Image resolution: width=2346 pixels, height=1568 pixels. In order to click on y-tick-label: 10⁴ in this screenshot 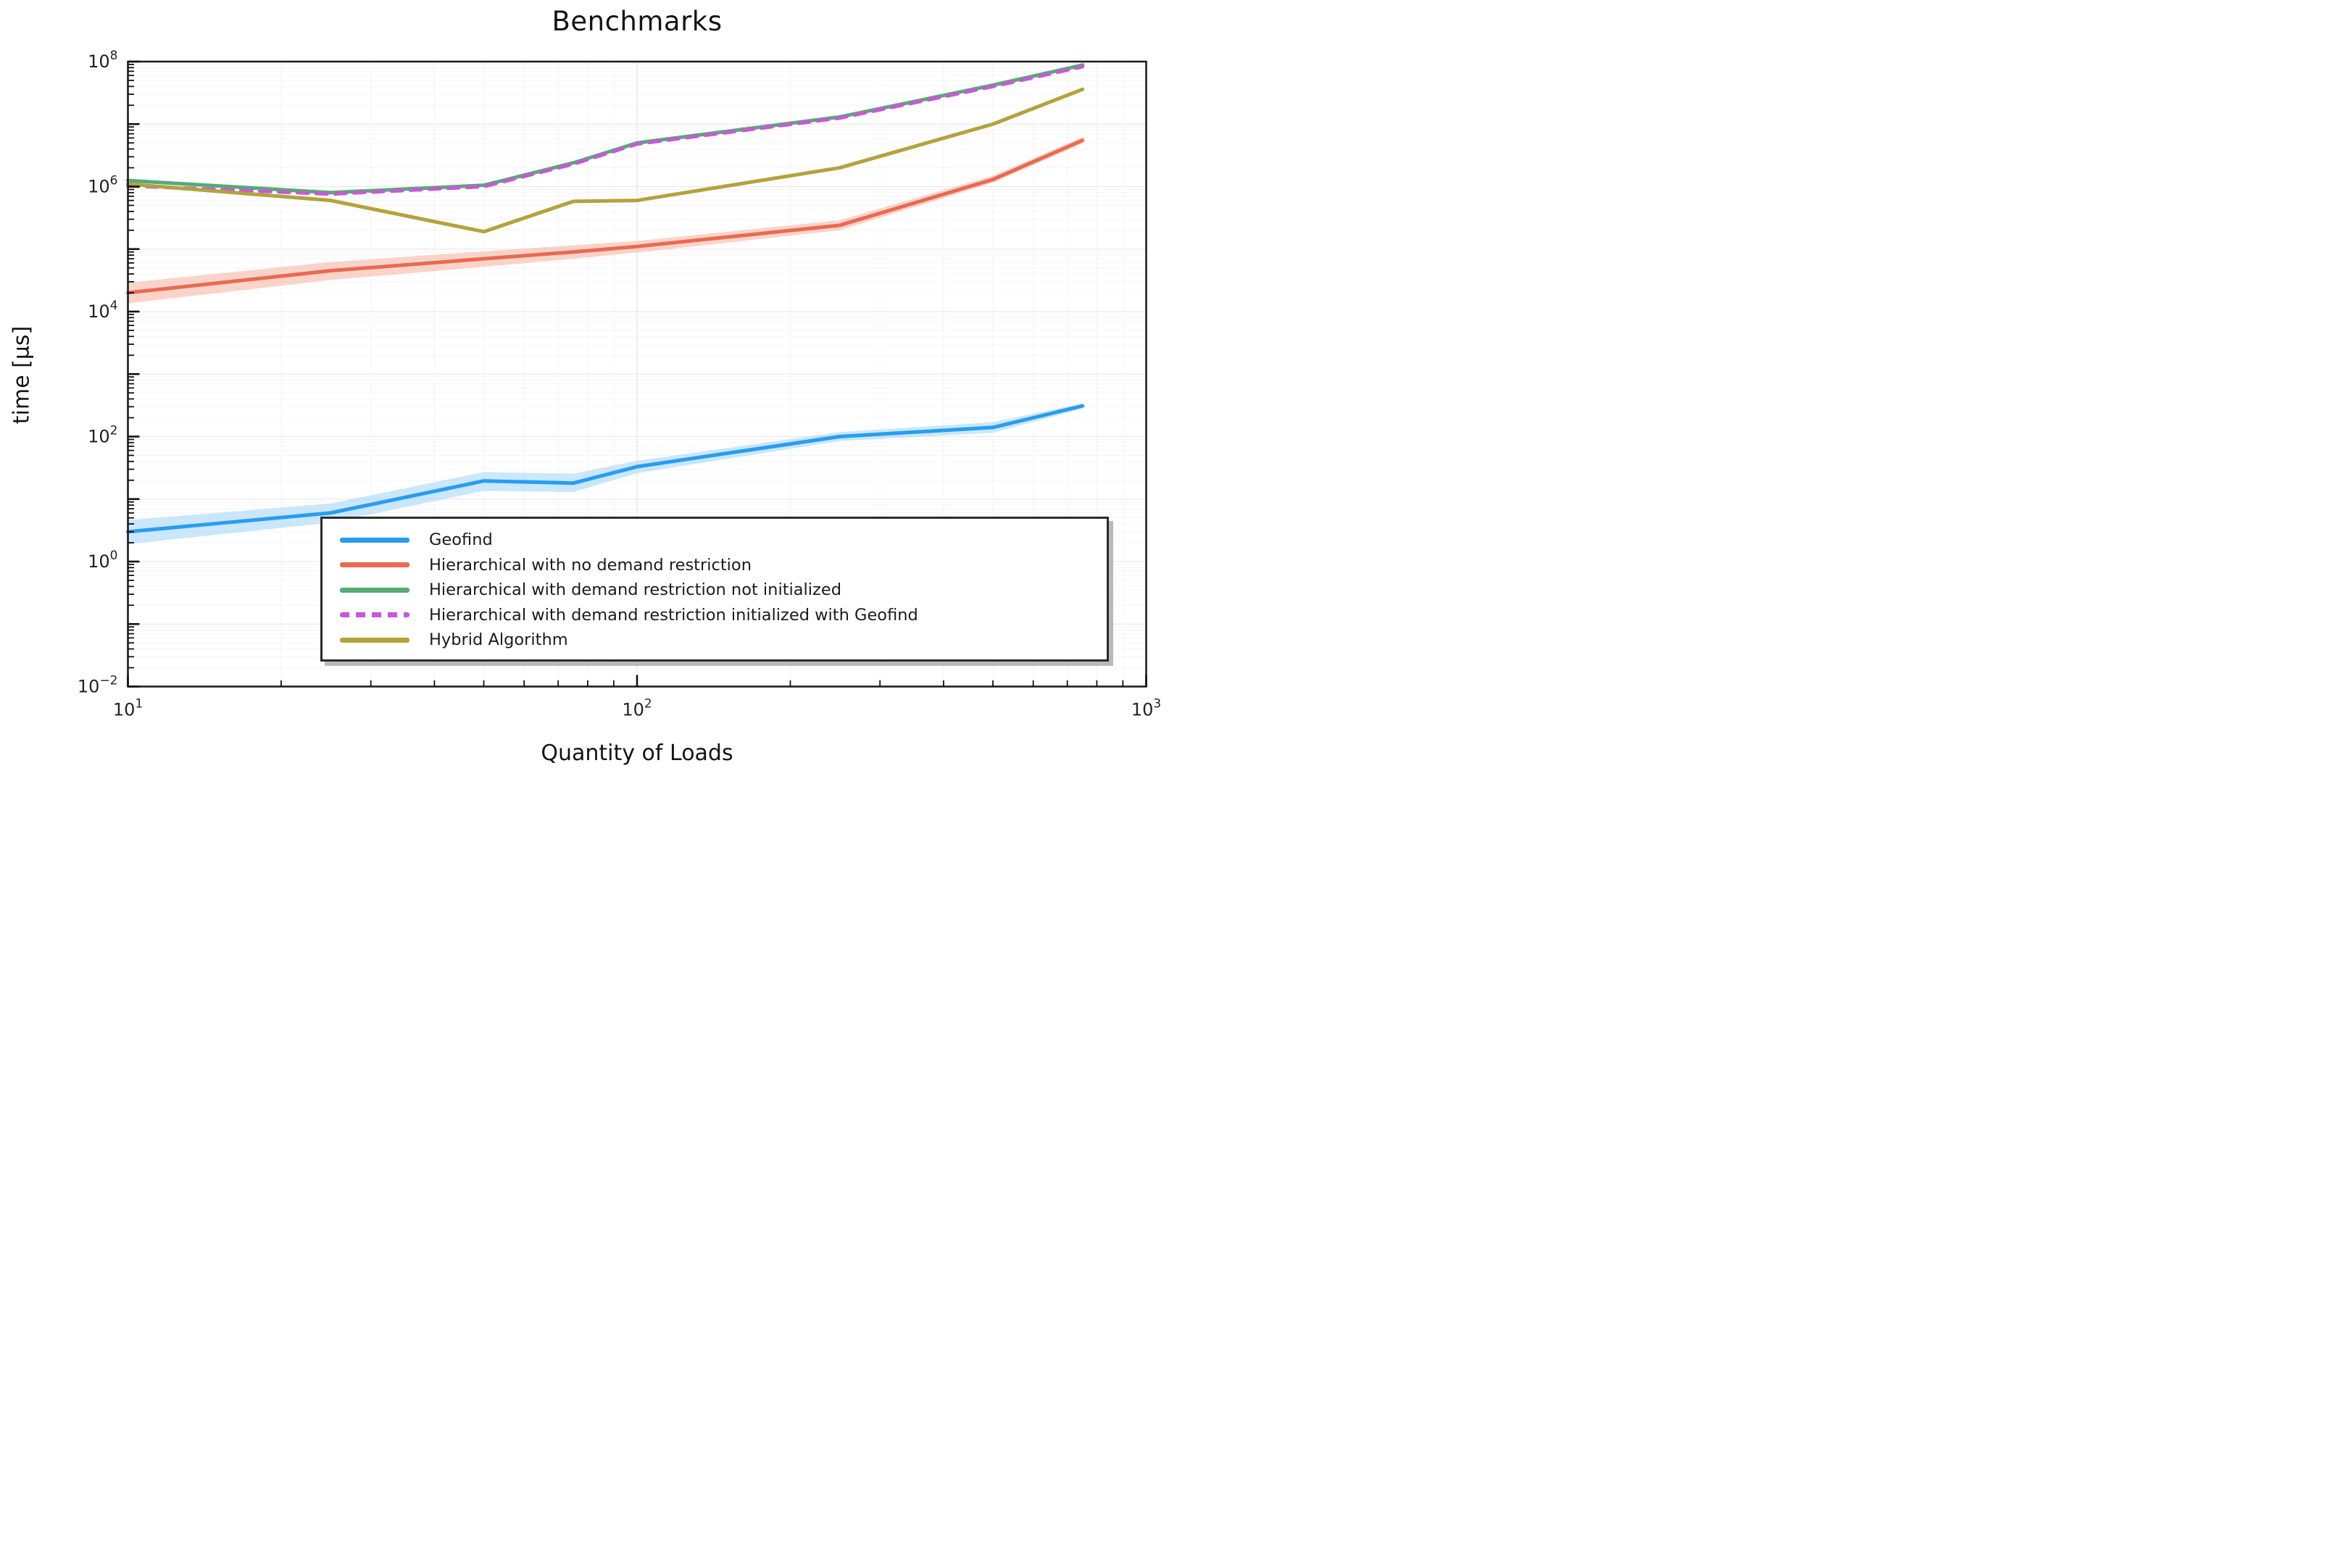, I will do `click(102, 310)`.